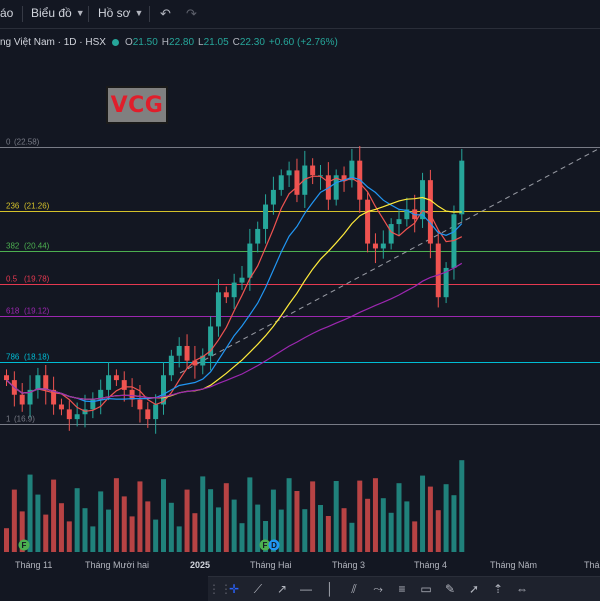 Image resolution: width=600 pixels, height=601 pixels. I want to click on long-position-icon: ⇡, so click(498, 589).